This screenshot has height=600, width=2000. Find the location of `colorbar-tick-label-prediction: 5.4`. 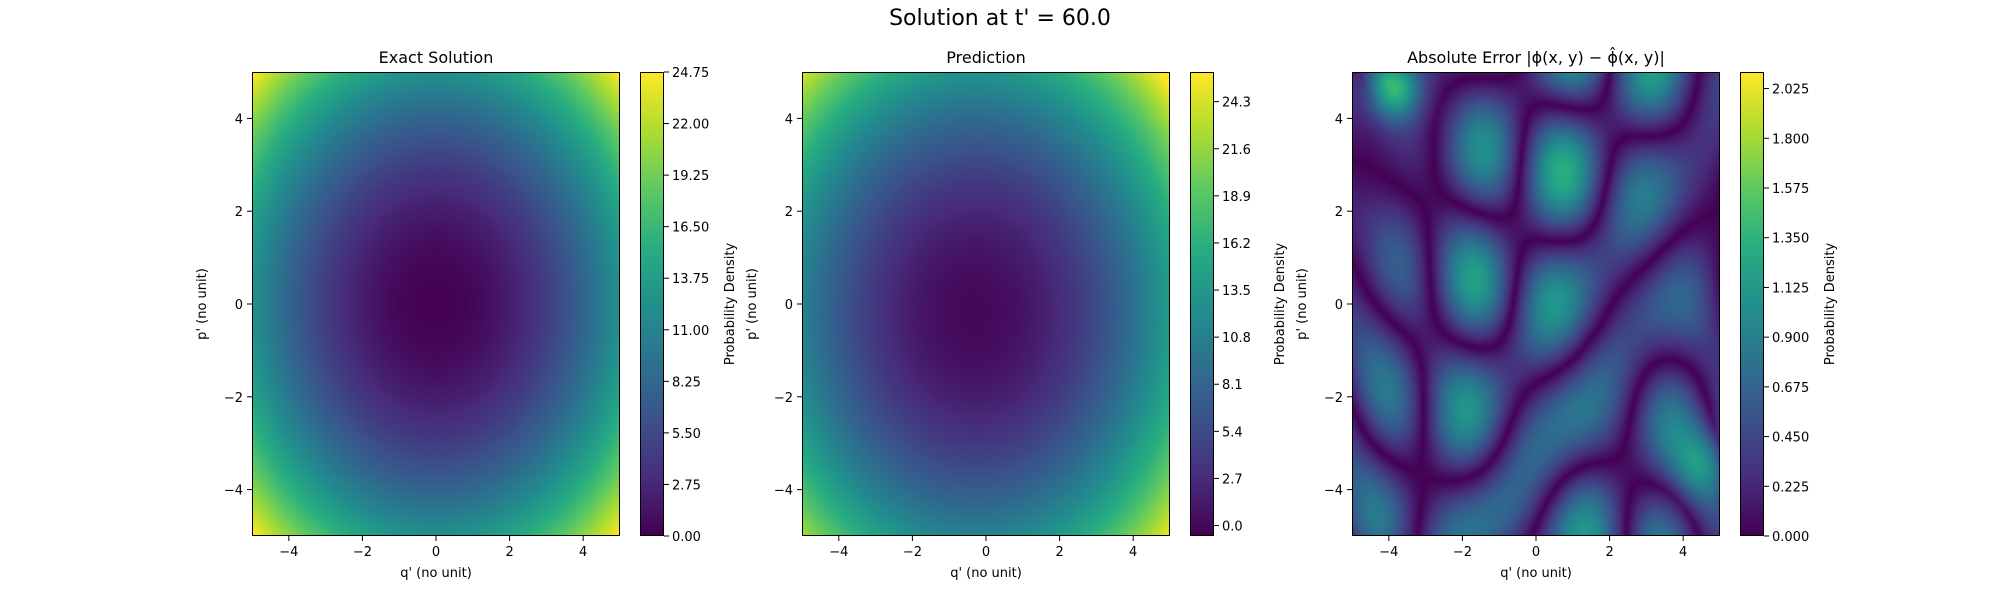

colorbar-tick-label-prediction: 5.4 is located at coordinates (1232, 432).